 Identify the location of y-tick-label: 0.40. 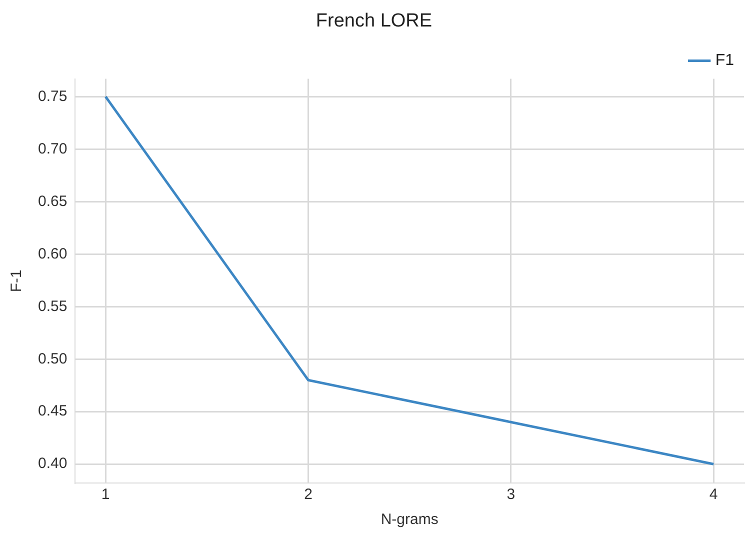
(53, 463).